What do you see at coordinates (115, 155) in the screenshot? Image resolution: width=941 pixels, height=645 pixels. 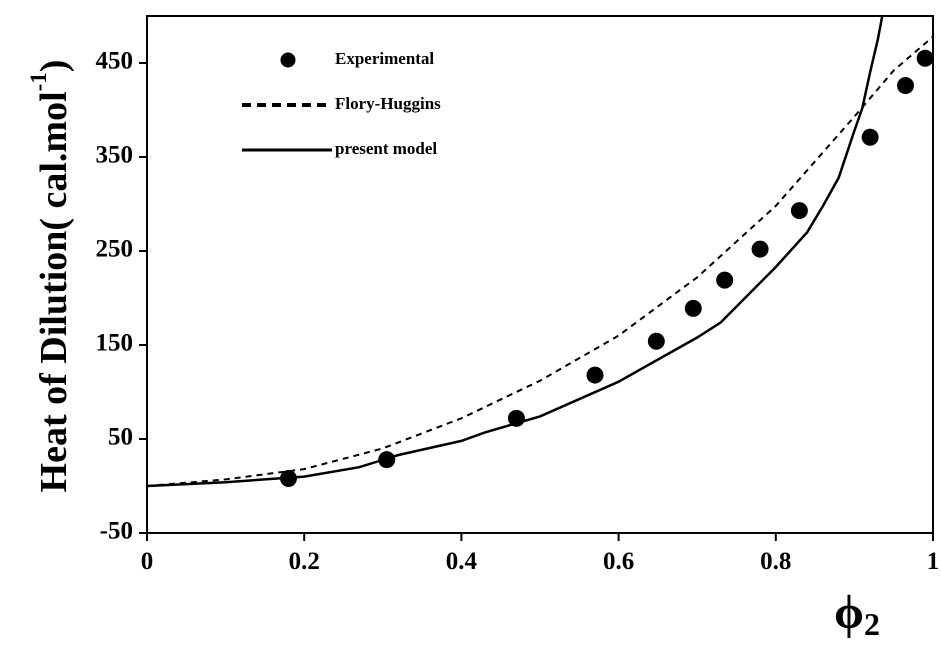 I see `y-tick-label: 350` at bounding box center [115, 155].